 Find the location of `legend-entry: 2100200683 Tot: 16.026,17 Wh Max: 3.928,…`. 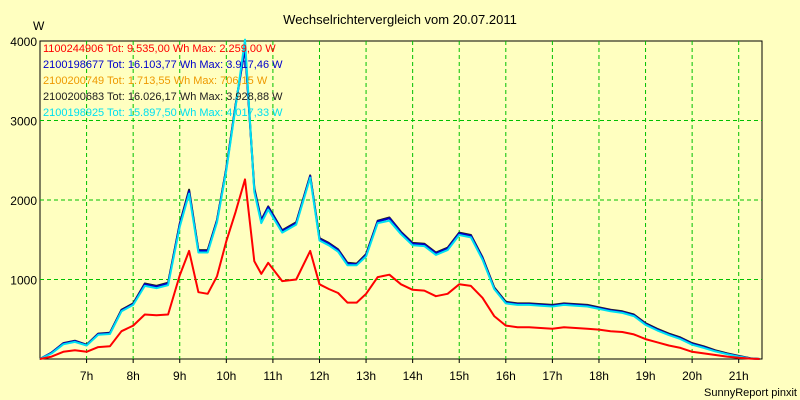

legend-entry: 2100200683 Tot: 16.026,17 Wh Max: 3.928,… is located at coordinates (163, 97).